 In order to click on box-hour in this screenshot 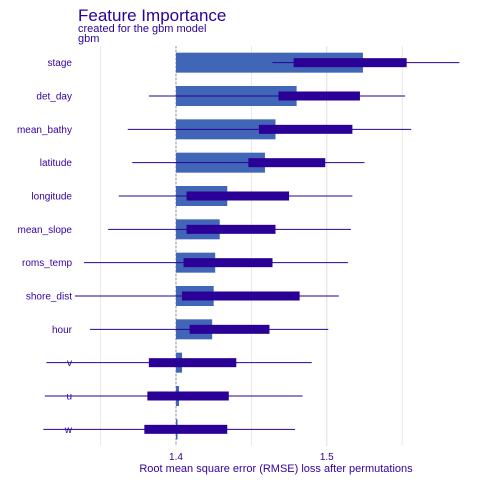, I will do `click(229, 329)`.